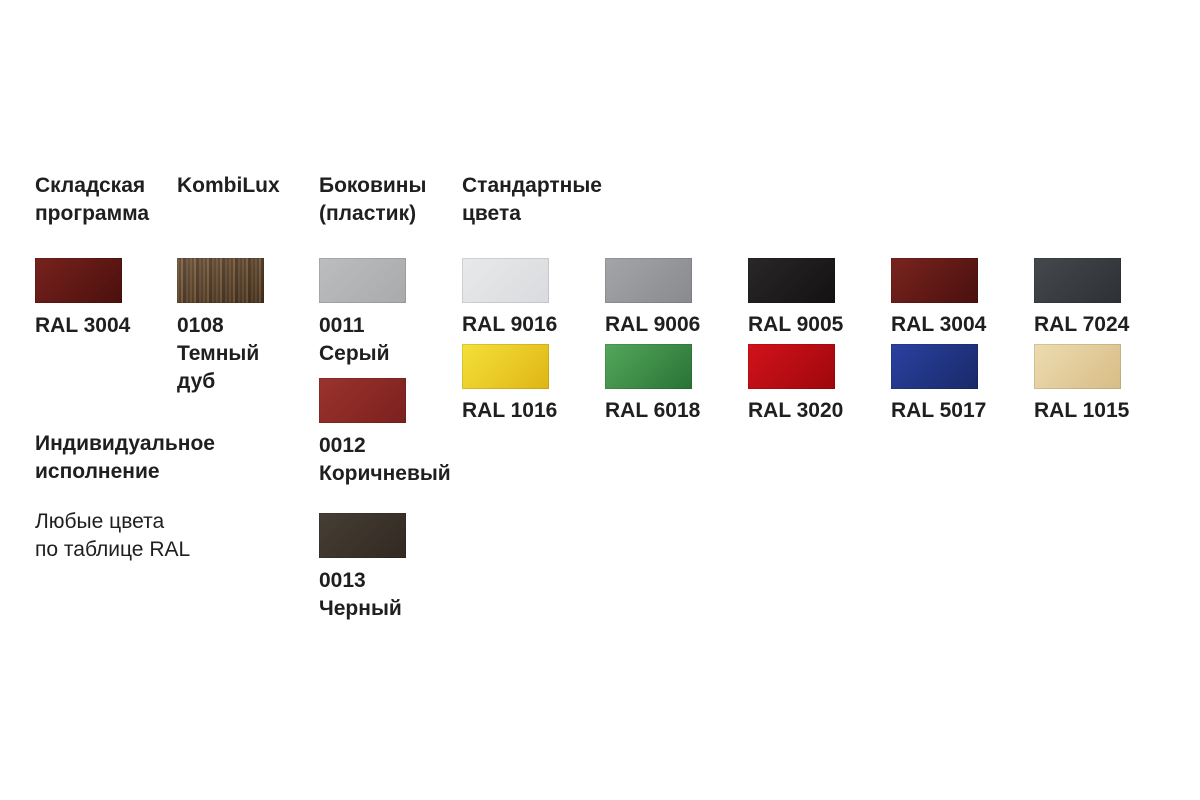 Image resolution: width=1200 pixels, height=800 pixels. What do you see at coordinates (102, 200) in the screenshot?
I see `section-title: Складская программа` at bounding box center [102, 200].